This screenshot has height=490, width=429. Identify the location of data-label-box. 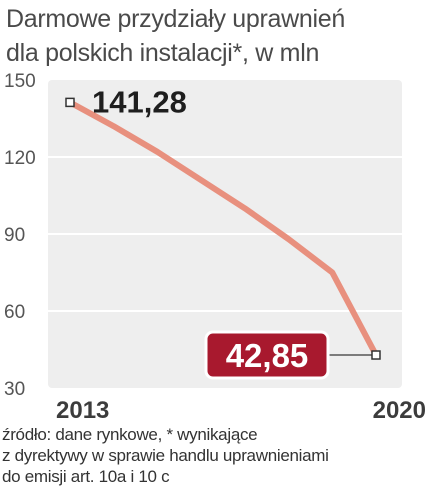
(267, 355).